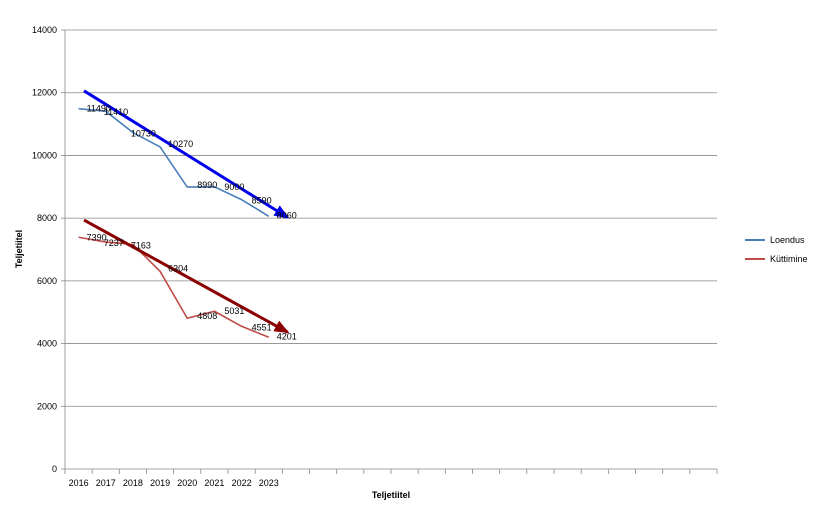  I want to click on data-label: 9000, so click(234, 187).